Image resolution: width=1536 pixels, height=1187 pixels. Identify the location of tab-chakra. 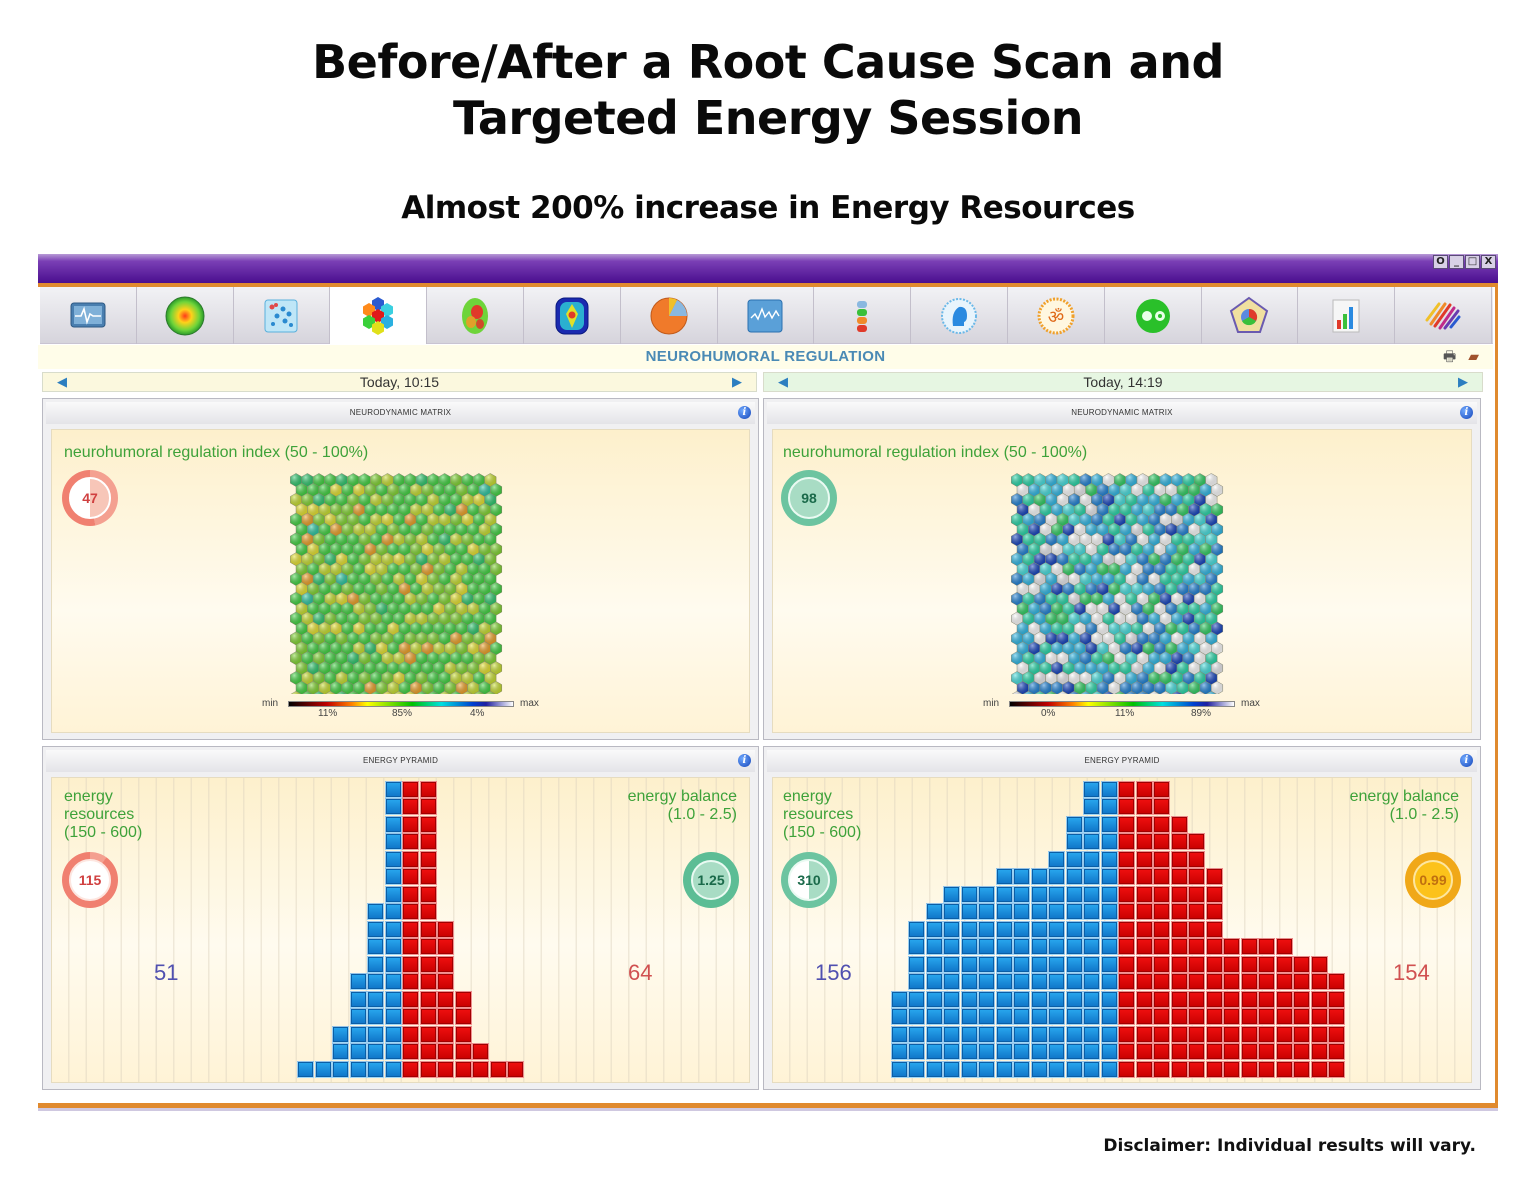
(863, 315).